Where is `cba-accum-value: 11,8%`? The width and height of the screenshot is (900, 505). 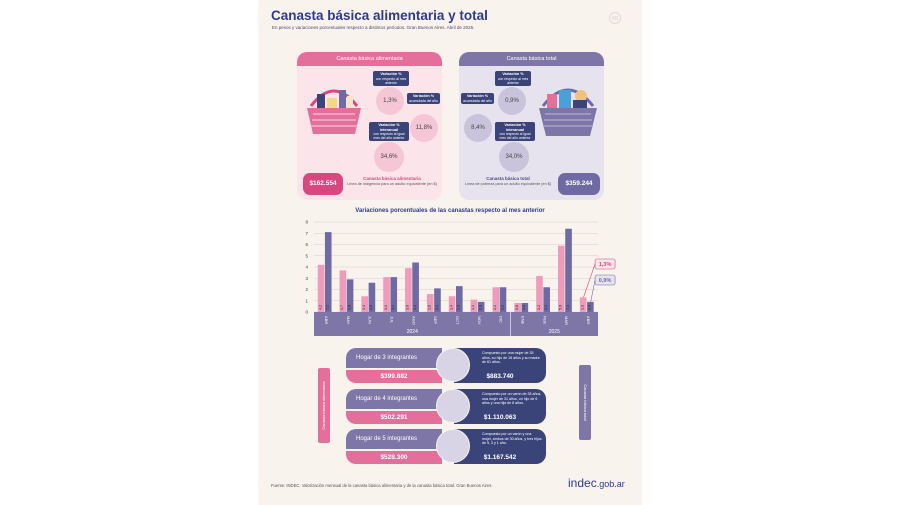 cba-accum-value: 11,8% is located at coordinates (424, 128).